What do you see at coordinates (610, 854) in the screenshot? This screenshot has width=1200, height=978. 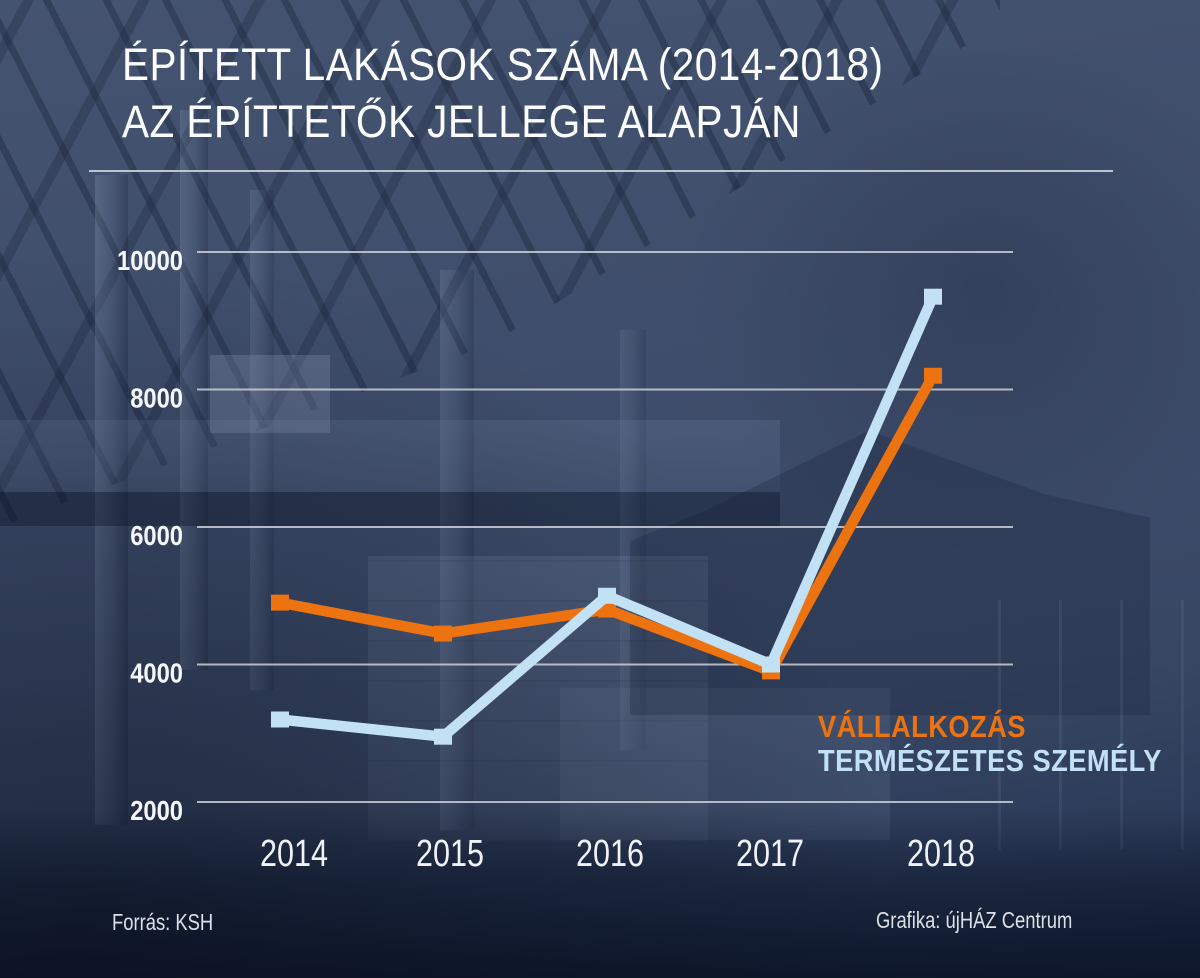 I see `x-tick-label: 2016` at bounding box center [610, 854].